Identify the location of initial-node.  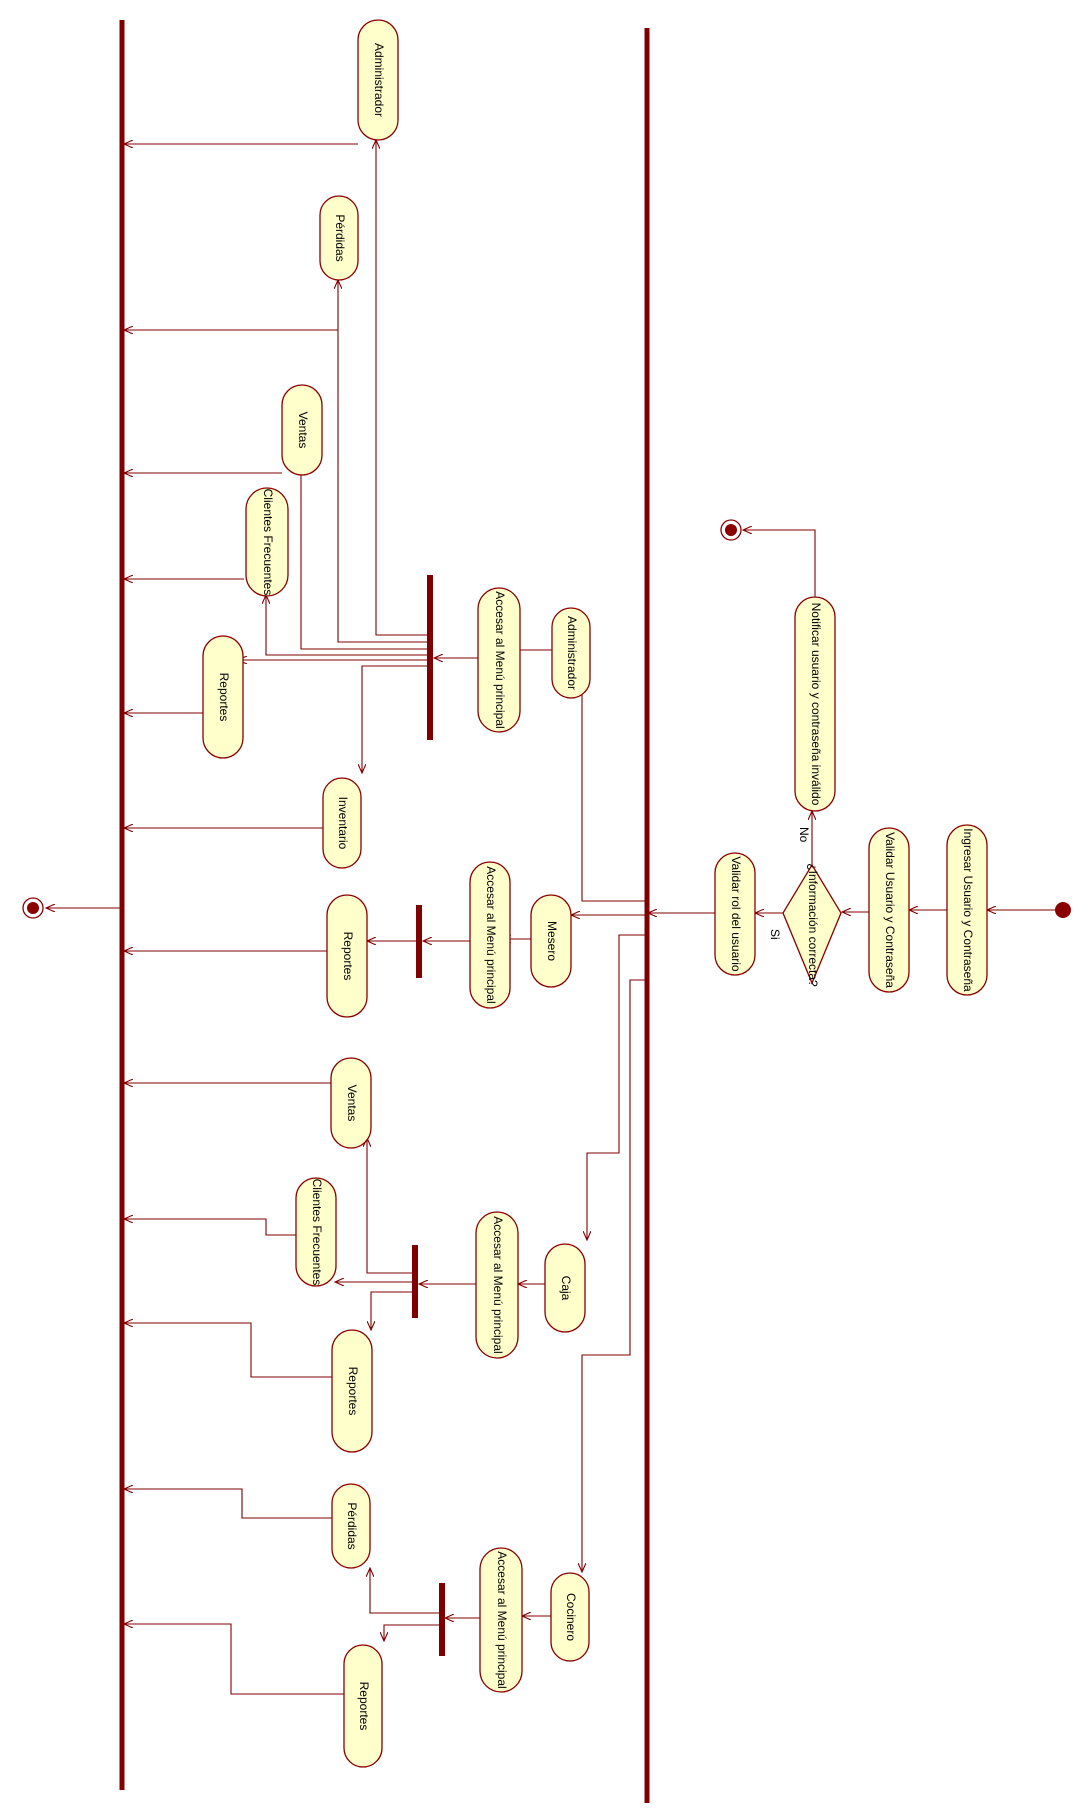
(1063, 910).